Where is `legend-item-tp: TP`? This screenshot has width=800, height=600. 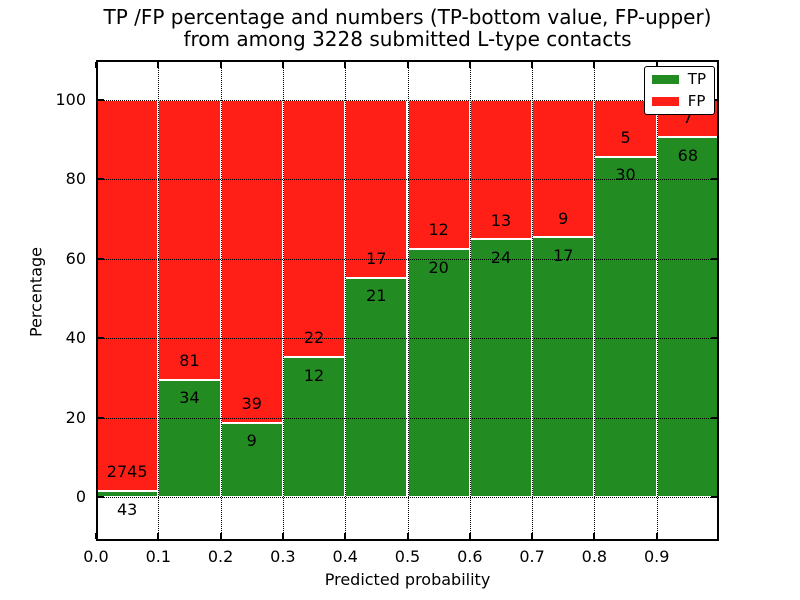 legend-item-tp: TP is located at coordinates (678, 79).